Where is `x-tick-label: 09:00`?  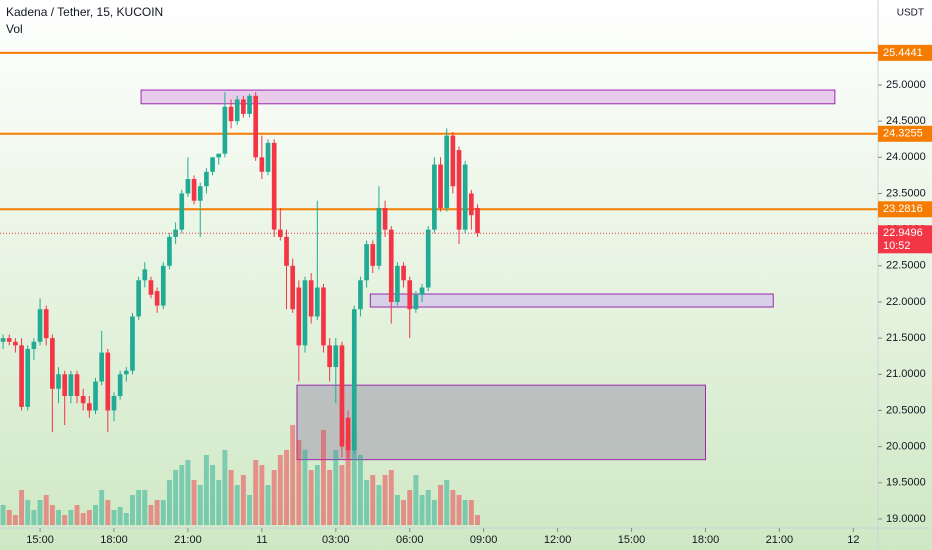 x-tick-label: 09:00 is located at coordinates (484, 540).